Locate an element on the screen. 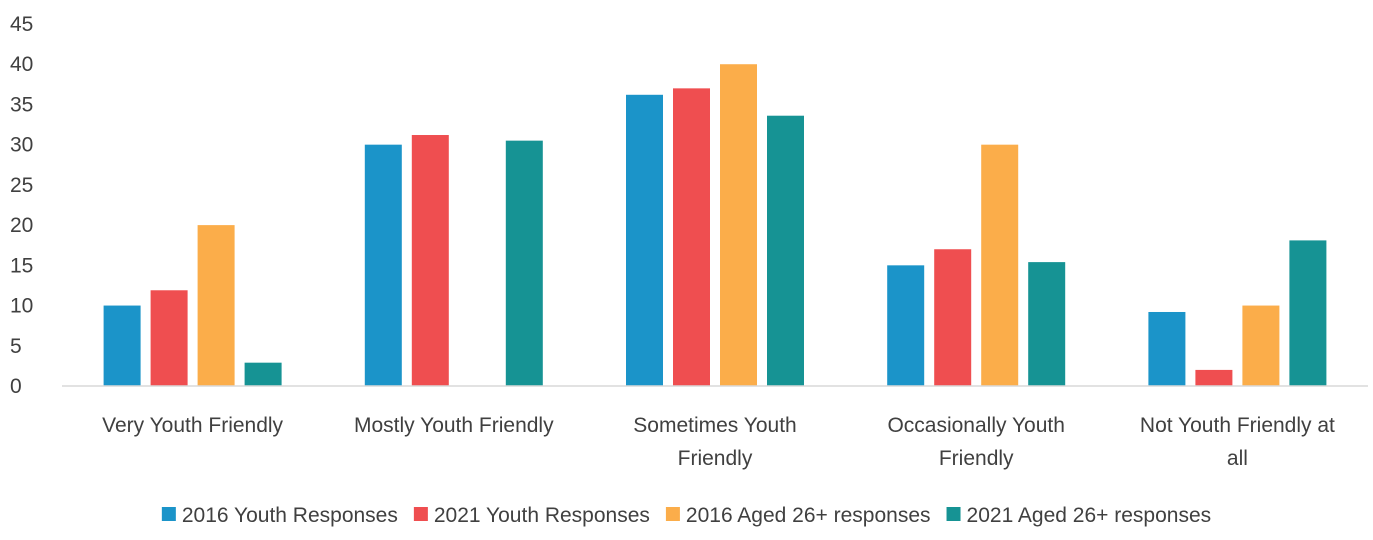  x-category-label: Sometimes Youth is located at coordinates (714, 425).